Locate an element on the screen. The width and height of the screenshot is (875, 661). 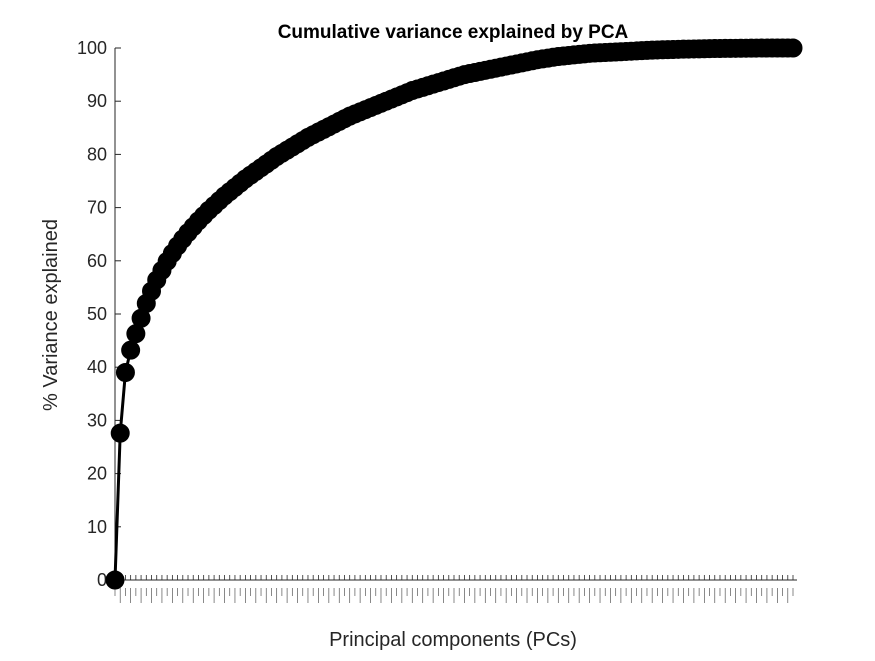
y-tick-label: 30 is located at coordinates (97, 420).